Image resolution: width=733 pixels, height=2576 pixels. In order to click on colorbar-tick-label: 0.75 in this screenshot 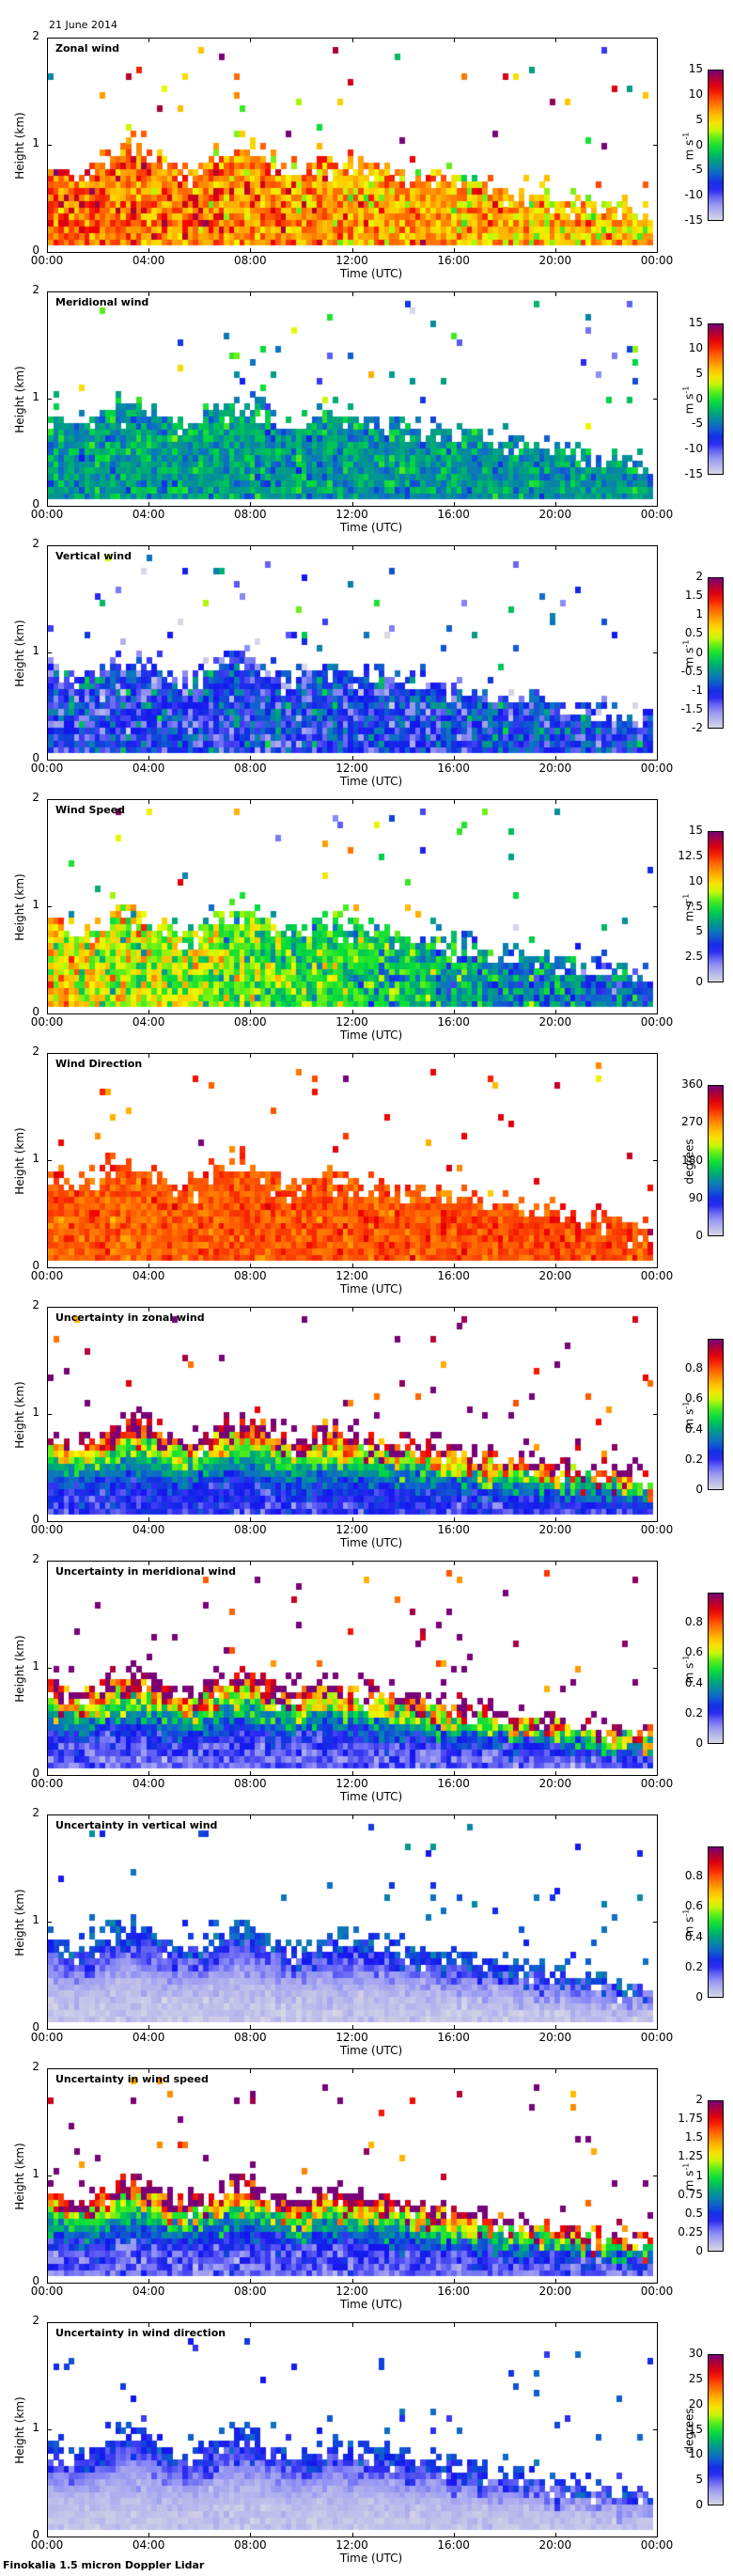, I will do `click(690, 2194)`.